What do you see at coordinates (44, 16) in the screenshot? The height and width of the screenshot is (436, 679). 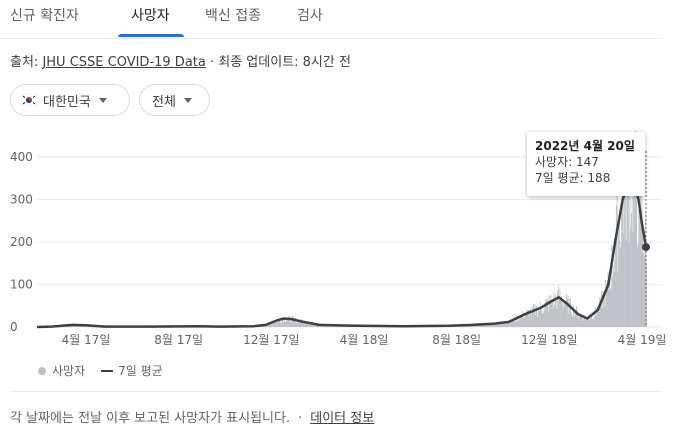 I see `tab-new-cases: 신규 확진자` at bounding box center [44, 16].